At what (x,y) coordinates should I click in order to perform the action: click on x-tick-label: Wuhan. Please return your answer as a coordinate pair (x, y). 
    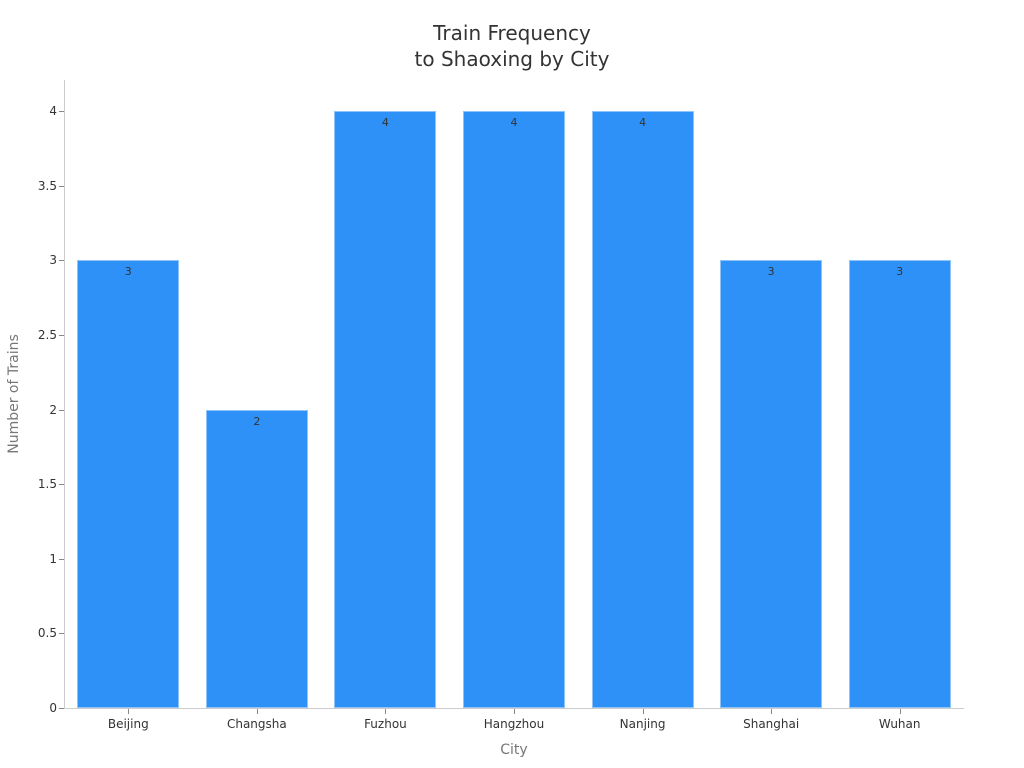
    Looking at the image, I should click on (899, 724).